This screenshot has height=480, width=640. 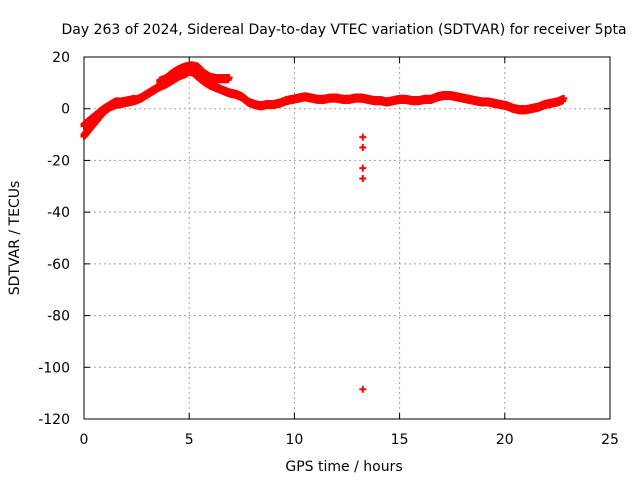 What do you see at coordinates (400, 440) in the screenshot?
I see `x-tick-label: 15` at bounding box center [400, 440].